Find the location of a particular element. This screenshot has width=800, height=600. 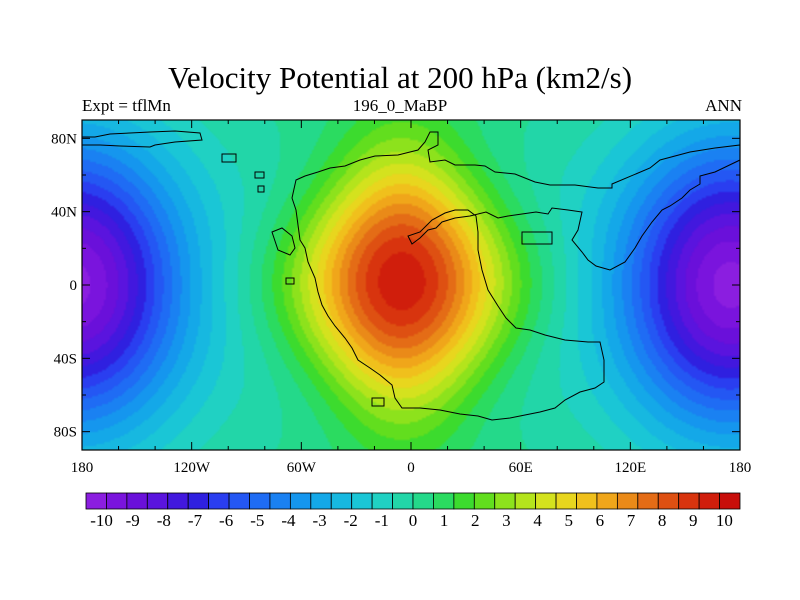

y-tick-label: 80N is located at coordinates (64, 139).